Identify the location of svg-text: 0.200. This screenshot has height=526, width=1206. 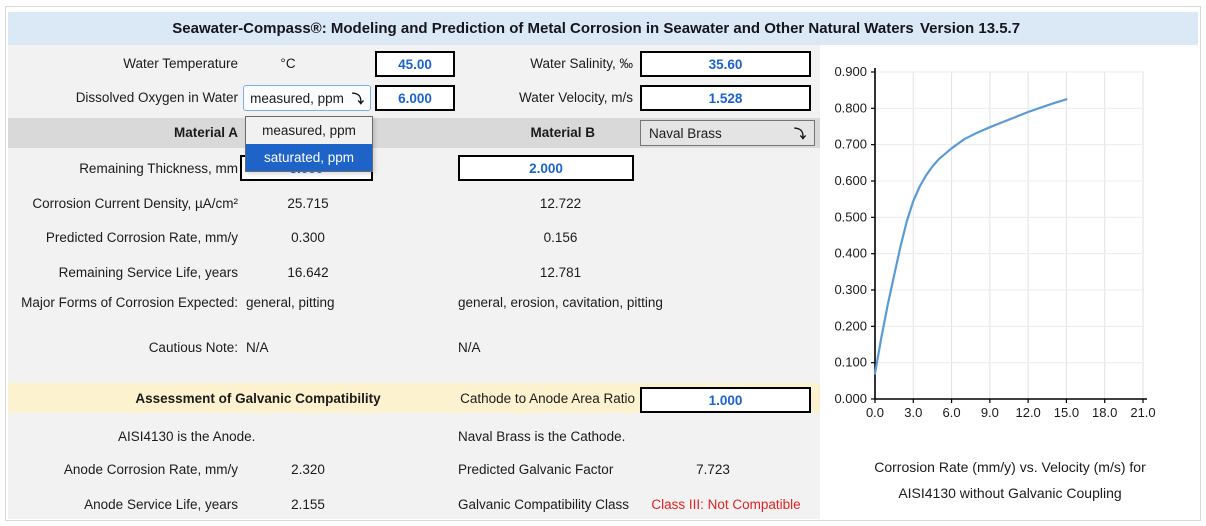
(850, 325).